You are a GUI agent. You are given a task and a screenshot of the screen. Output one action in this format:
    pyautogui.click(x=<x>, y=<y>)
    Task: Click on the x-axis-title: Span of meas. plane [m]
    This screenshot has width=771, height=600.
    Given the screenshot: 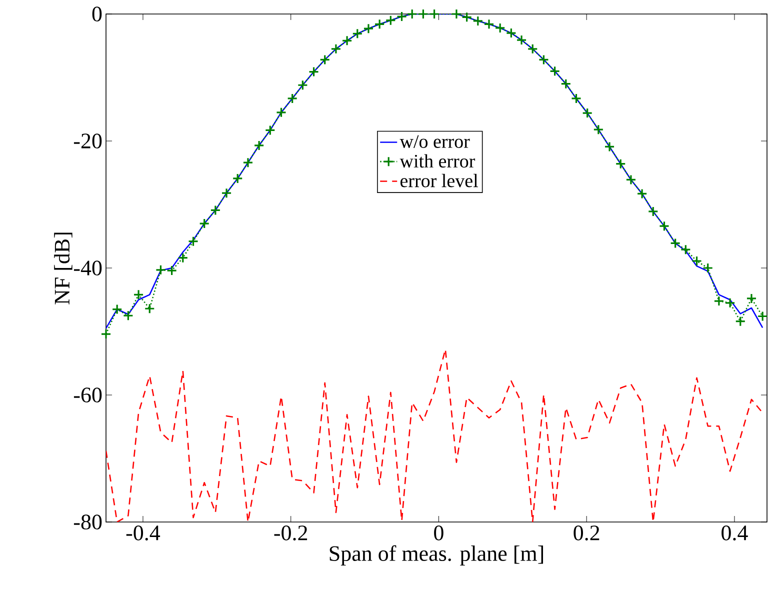 What is the action you would take?
    pyautogui.click(x=437, y=555)
    